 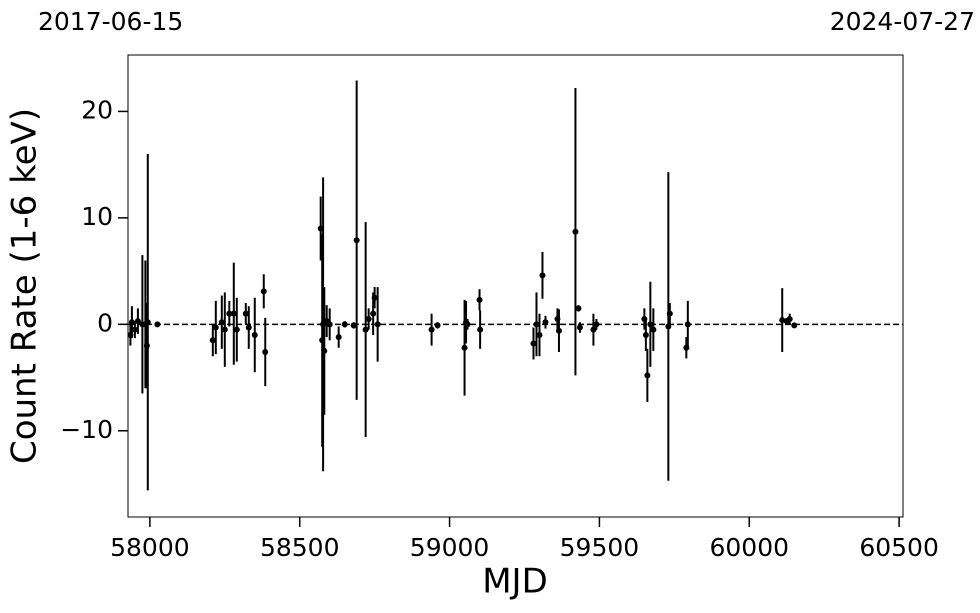 I want to click on y-tick-label: 20, so click(x=97, y=109).